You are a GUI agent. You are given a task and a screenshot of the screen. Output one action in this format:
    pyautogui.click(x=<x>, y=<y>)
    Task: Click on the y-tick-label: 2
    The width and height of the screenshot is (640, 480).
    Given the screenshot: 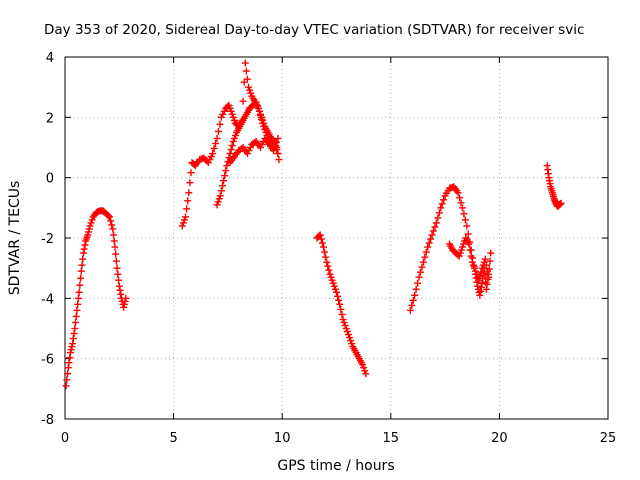 What is the action you would take?
    pyautogui.click(x=50, y=118)
    